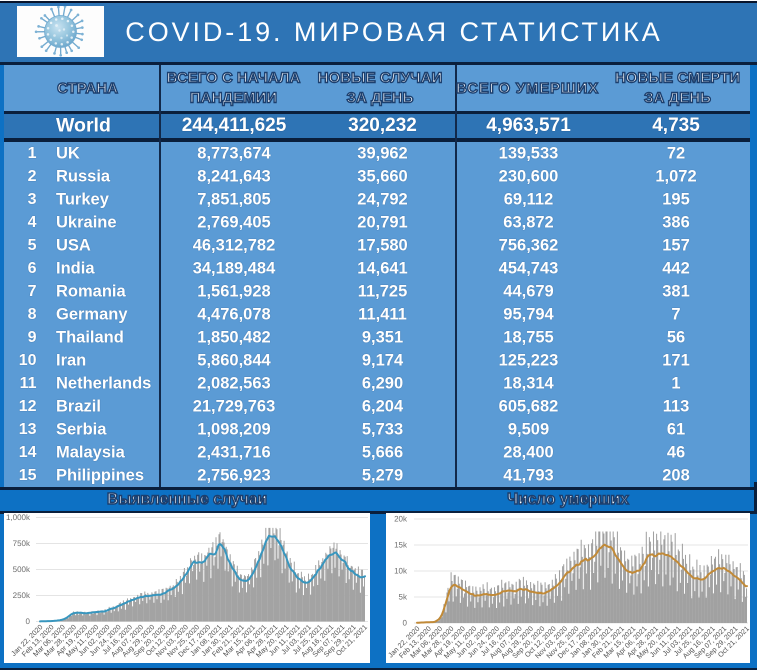 The image size is (757, 670). Describe the element at coordinates (401, 545) in the screenshot. I see `svg-text: 15k` at that location.